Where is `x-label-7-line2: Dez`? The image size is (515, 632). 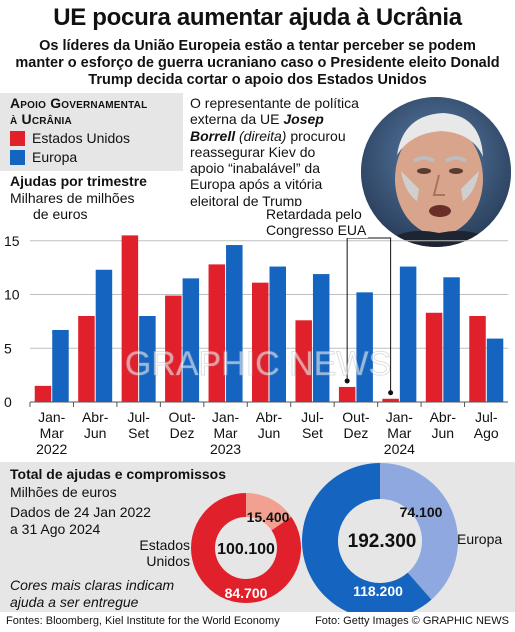 x-label-7-line2: Dez is located at coordinates (355, 433).